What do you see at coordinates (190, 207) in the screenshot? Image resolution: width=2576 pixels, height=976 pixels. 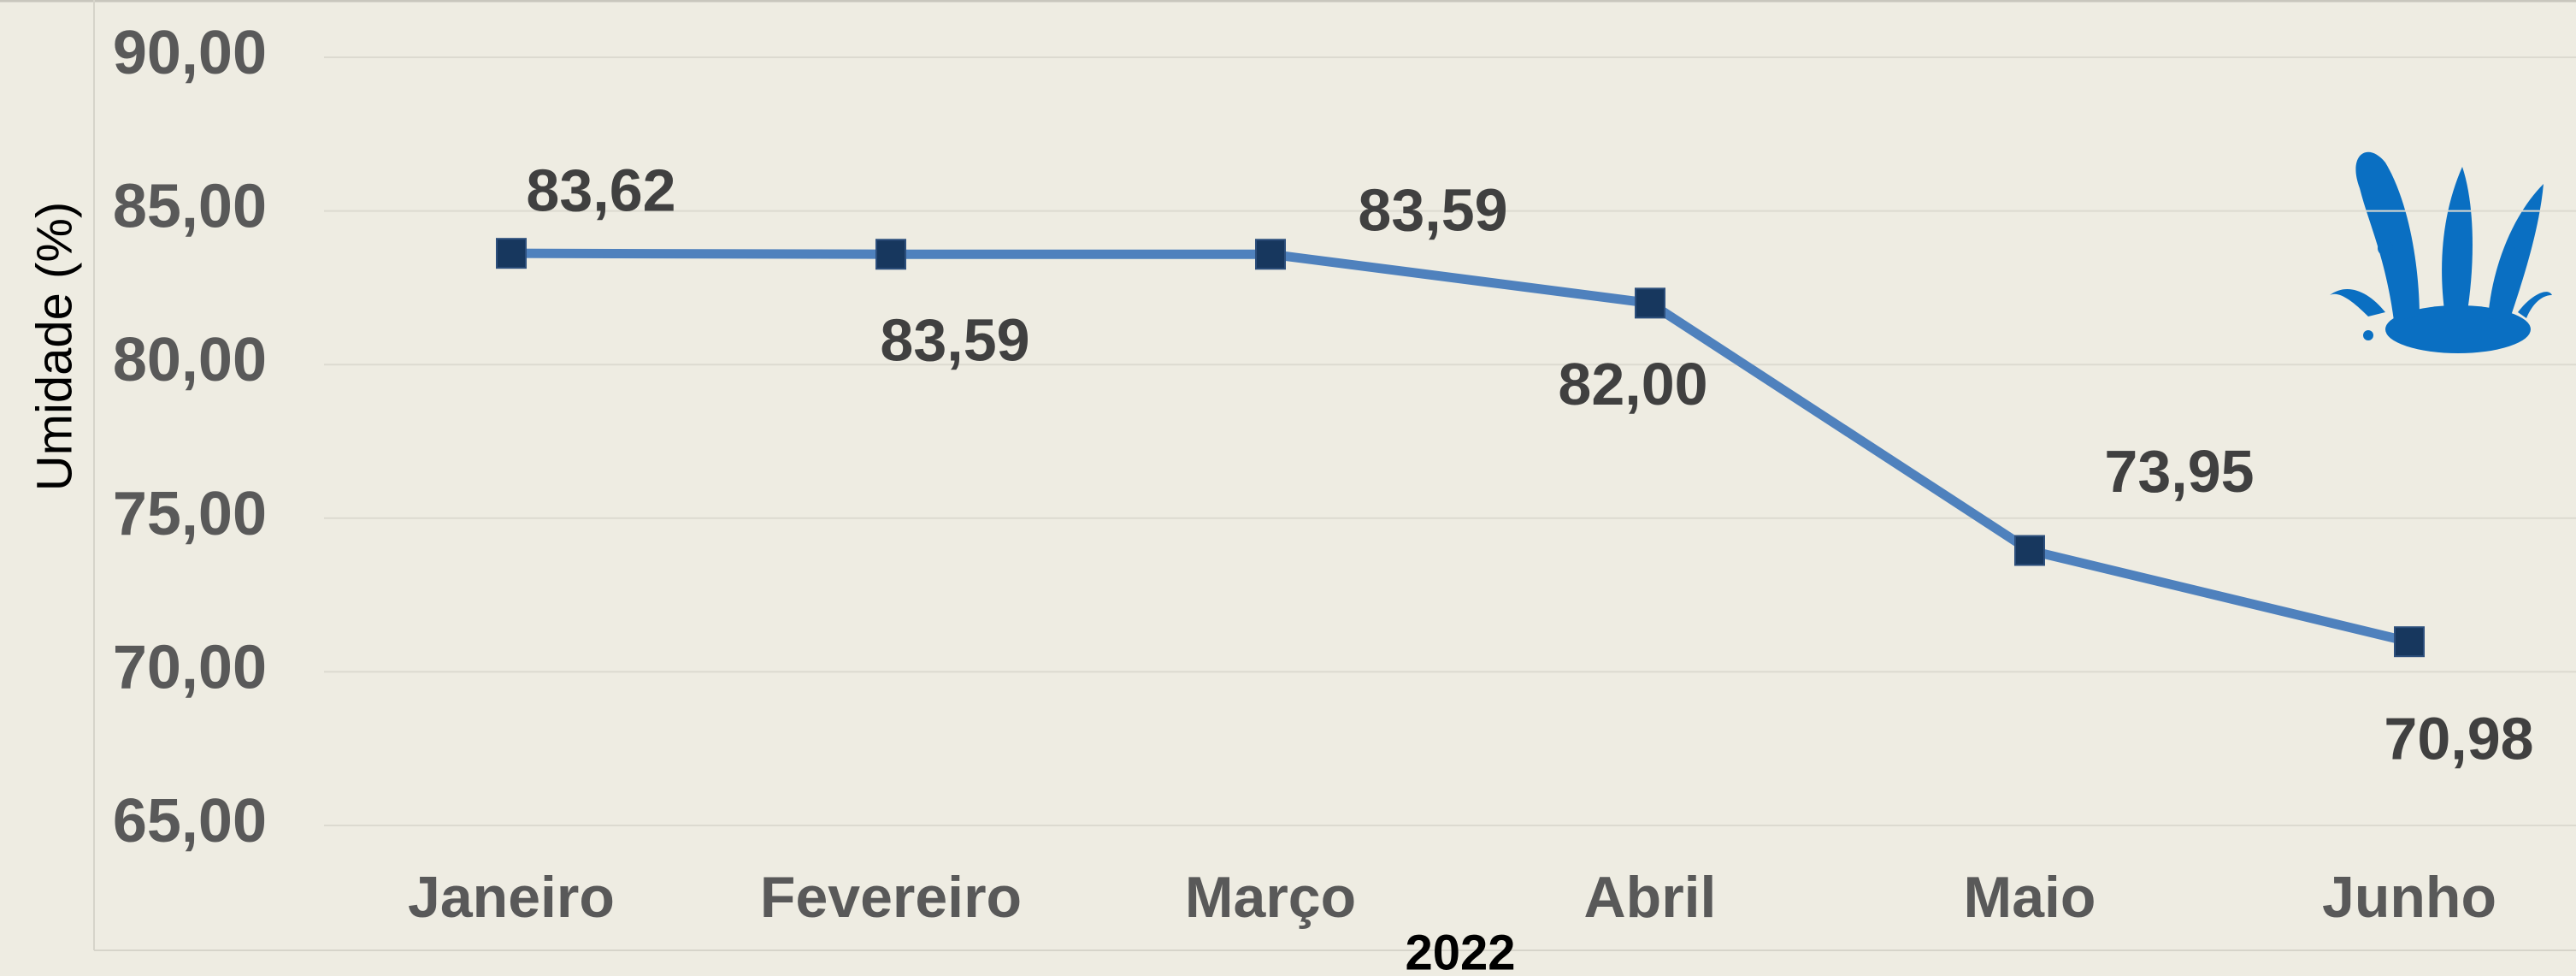 I see `y-tick-label: 85,00` at bounding box center [190, 207].